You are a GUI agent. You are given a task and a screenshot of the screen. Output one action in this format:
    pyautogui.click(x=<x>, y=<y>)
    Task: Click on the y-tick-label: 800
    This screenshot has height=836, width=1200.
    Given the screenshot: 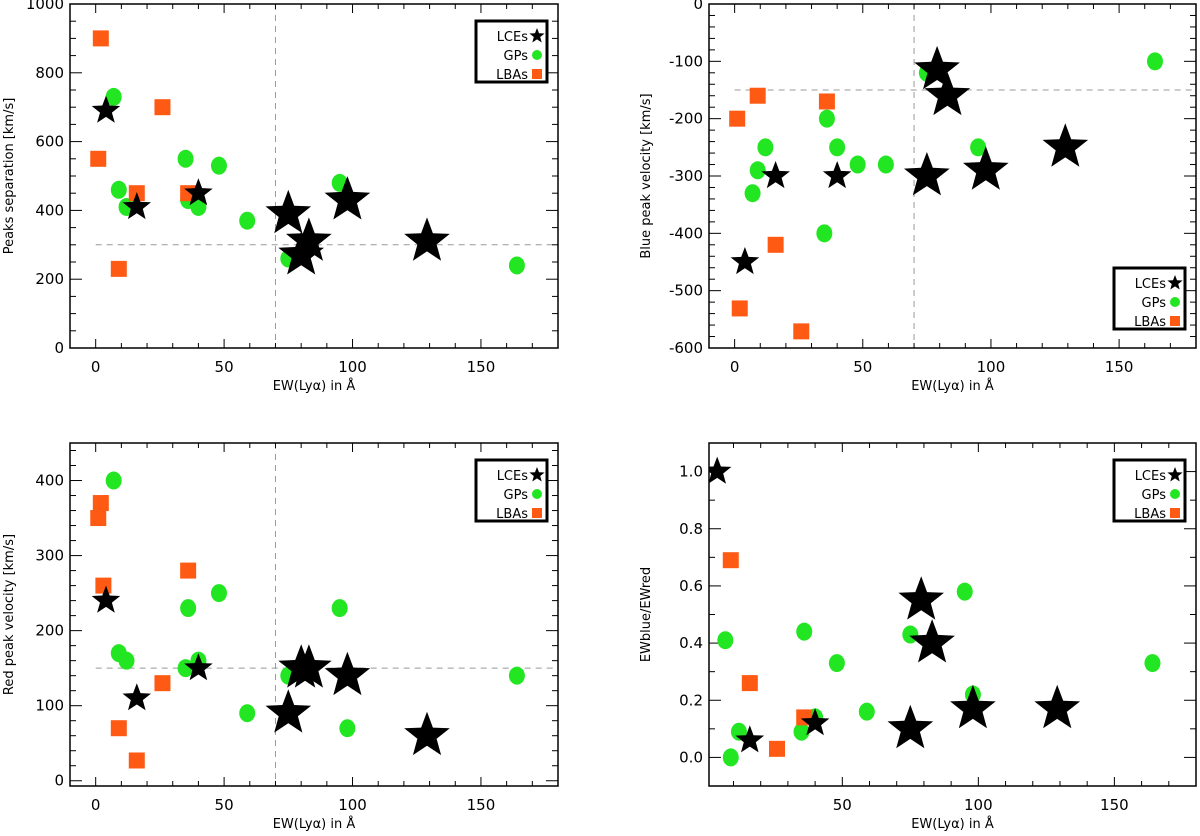 What is the action you would take?
    pyautogui.click(x=49, y=73)
    